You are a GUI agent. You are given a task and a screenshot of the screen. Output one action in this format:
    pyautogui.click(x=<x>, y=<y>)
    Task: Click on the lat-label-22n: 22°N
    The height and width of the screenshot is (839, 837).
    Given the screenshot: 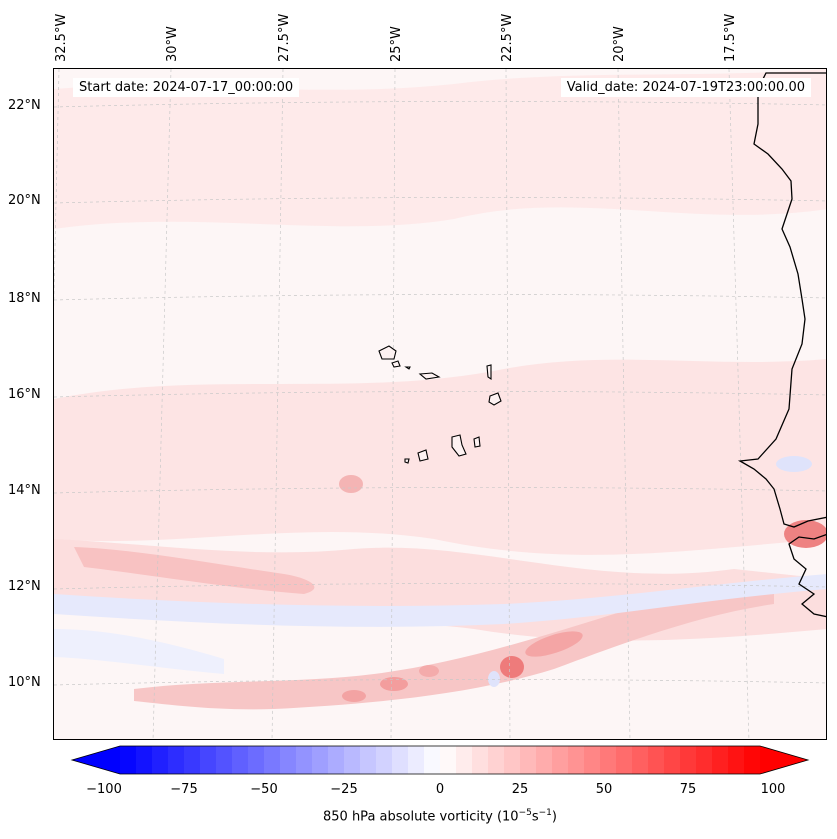 What is the action you would take?
    pyautogui.click(x=24, y=105)
    